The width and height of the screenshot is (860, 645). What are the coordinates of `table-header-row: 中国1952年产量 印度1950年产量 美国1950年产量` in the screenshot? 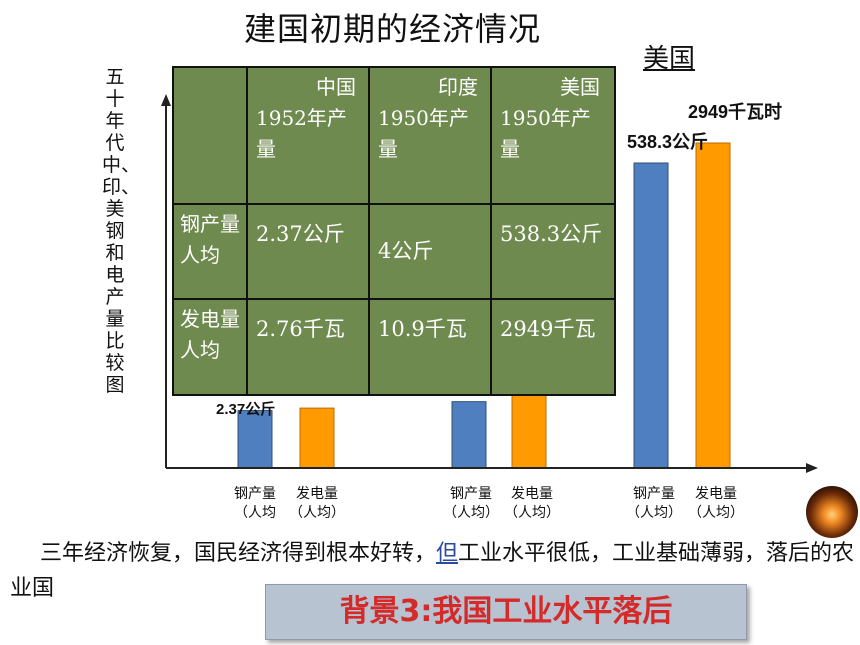 It's located at (394, 135).